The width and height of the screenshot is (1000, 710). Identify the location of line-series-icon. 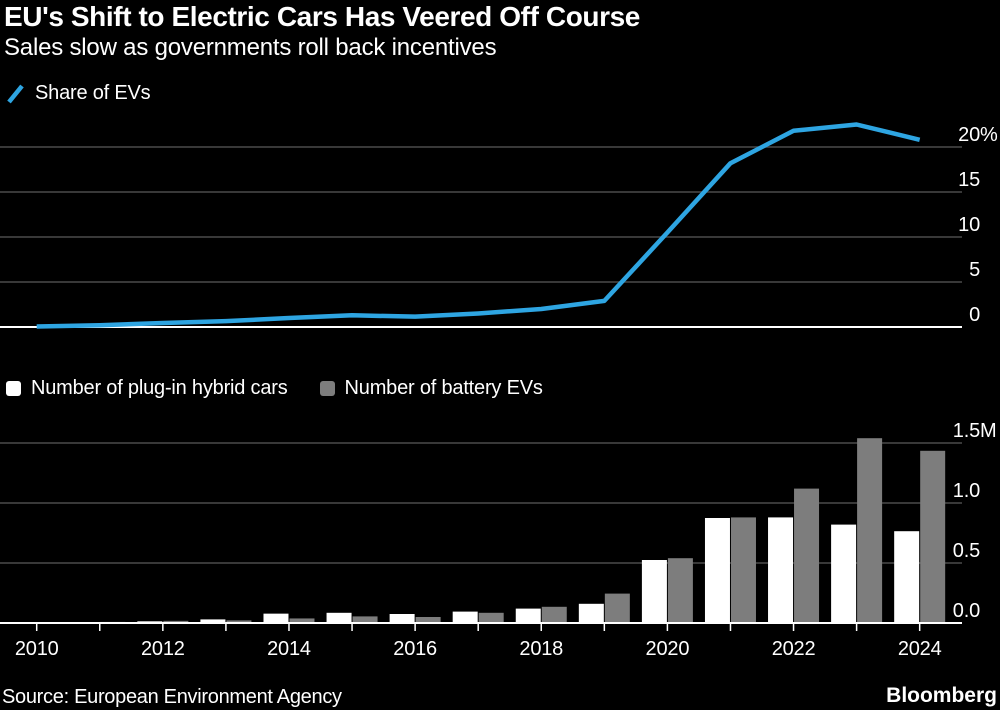
(15, 93).